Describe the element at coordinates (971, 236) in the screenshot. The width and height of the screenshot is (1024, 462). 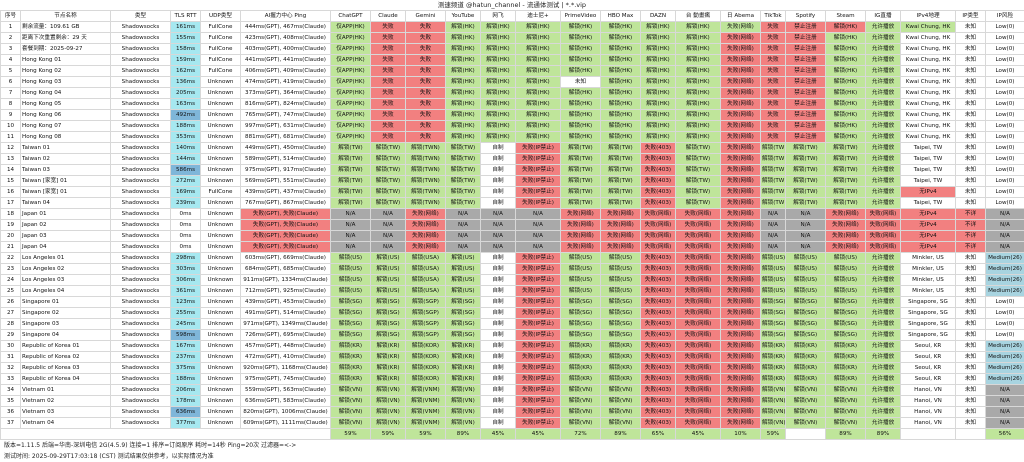
I see `table-cell: 不详` at that location.